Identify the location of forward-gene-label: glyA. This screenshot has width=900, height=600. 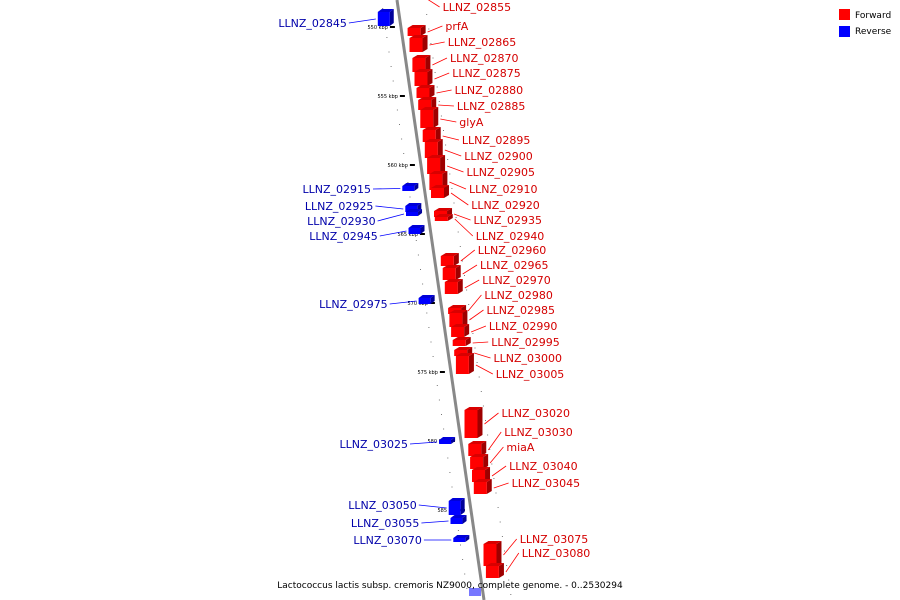
(471, 122).